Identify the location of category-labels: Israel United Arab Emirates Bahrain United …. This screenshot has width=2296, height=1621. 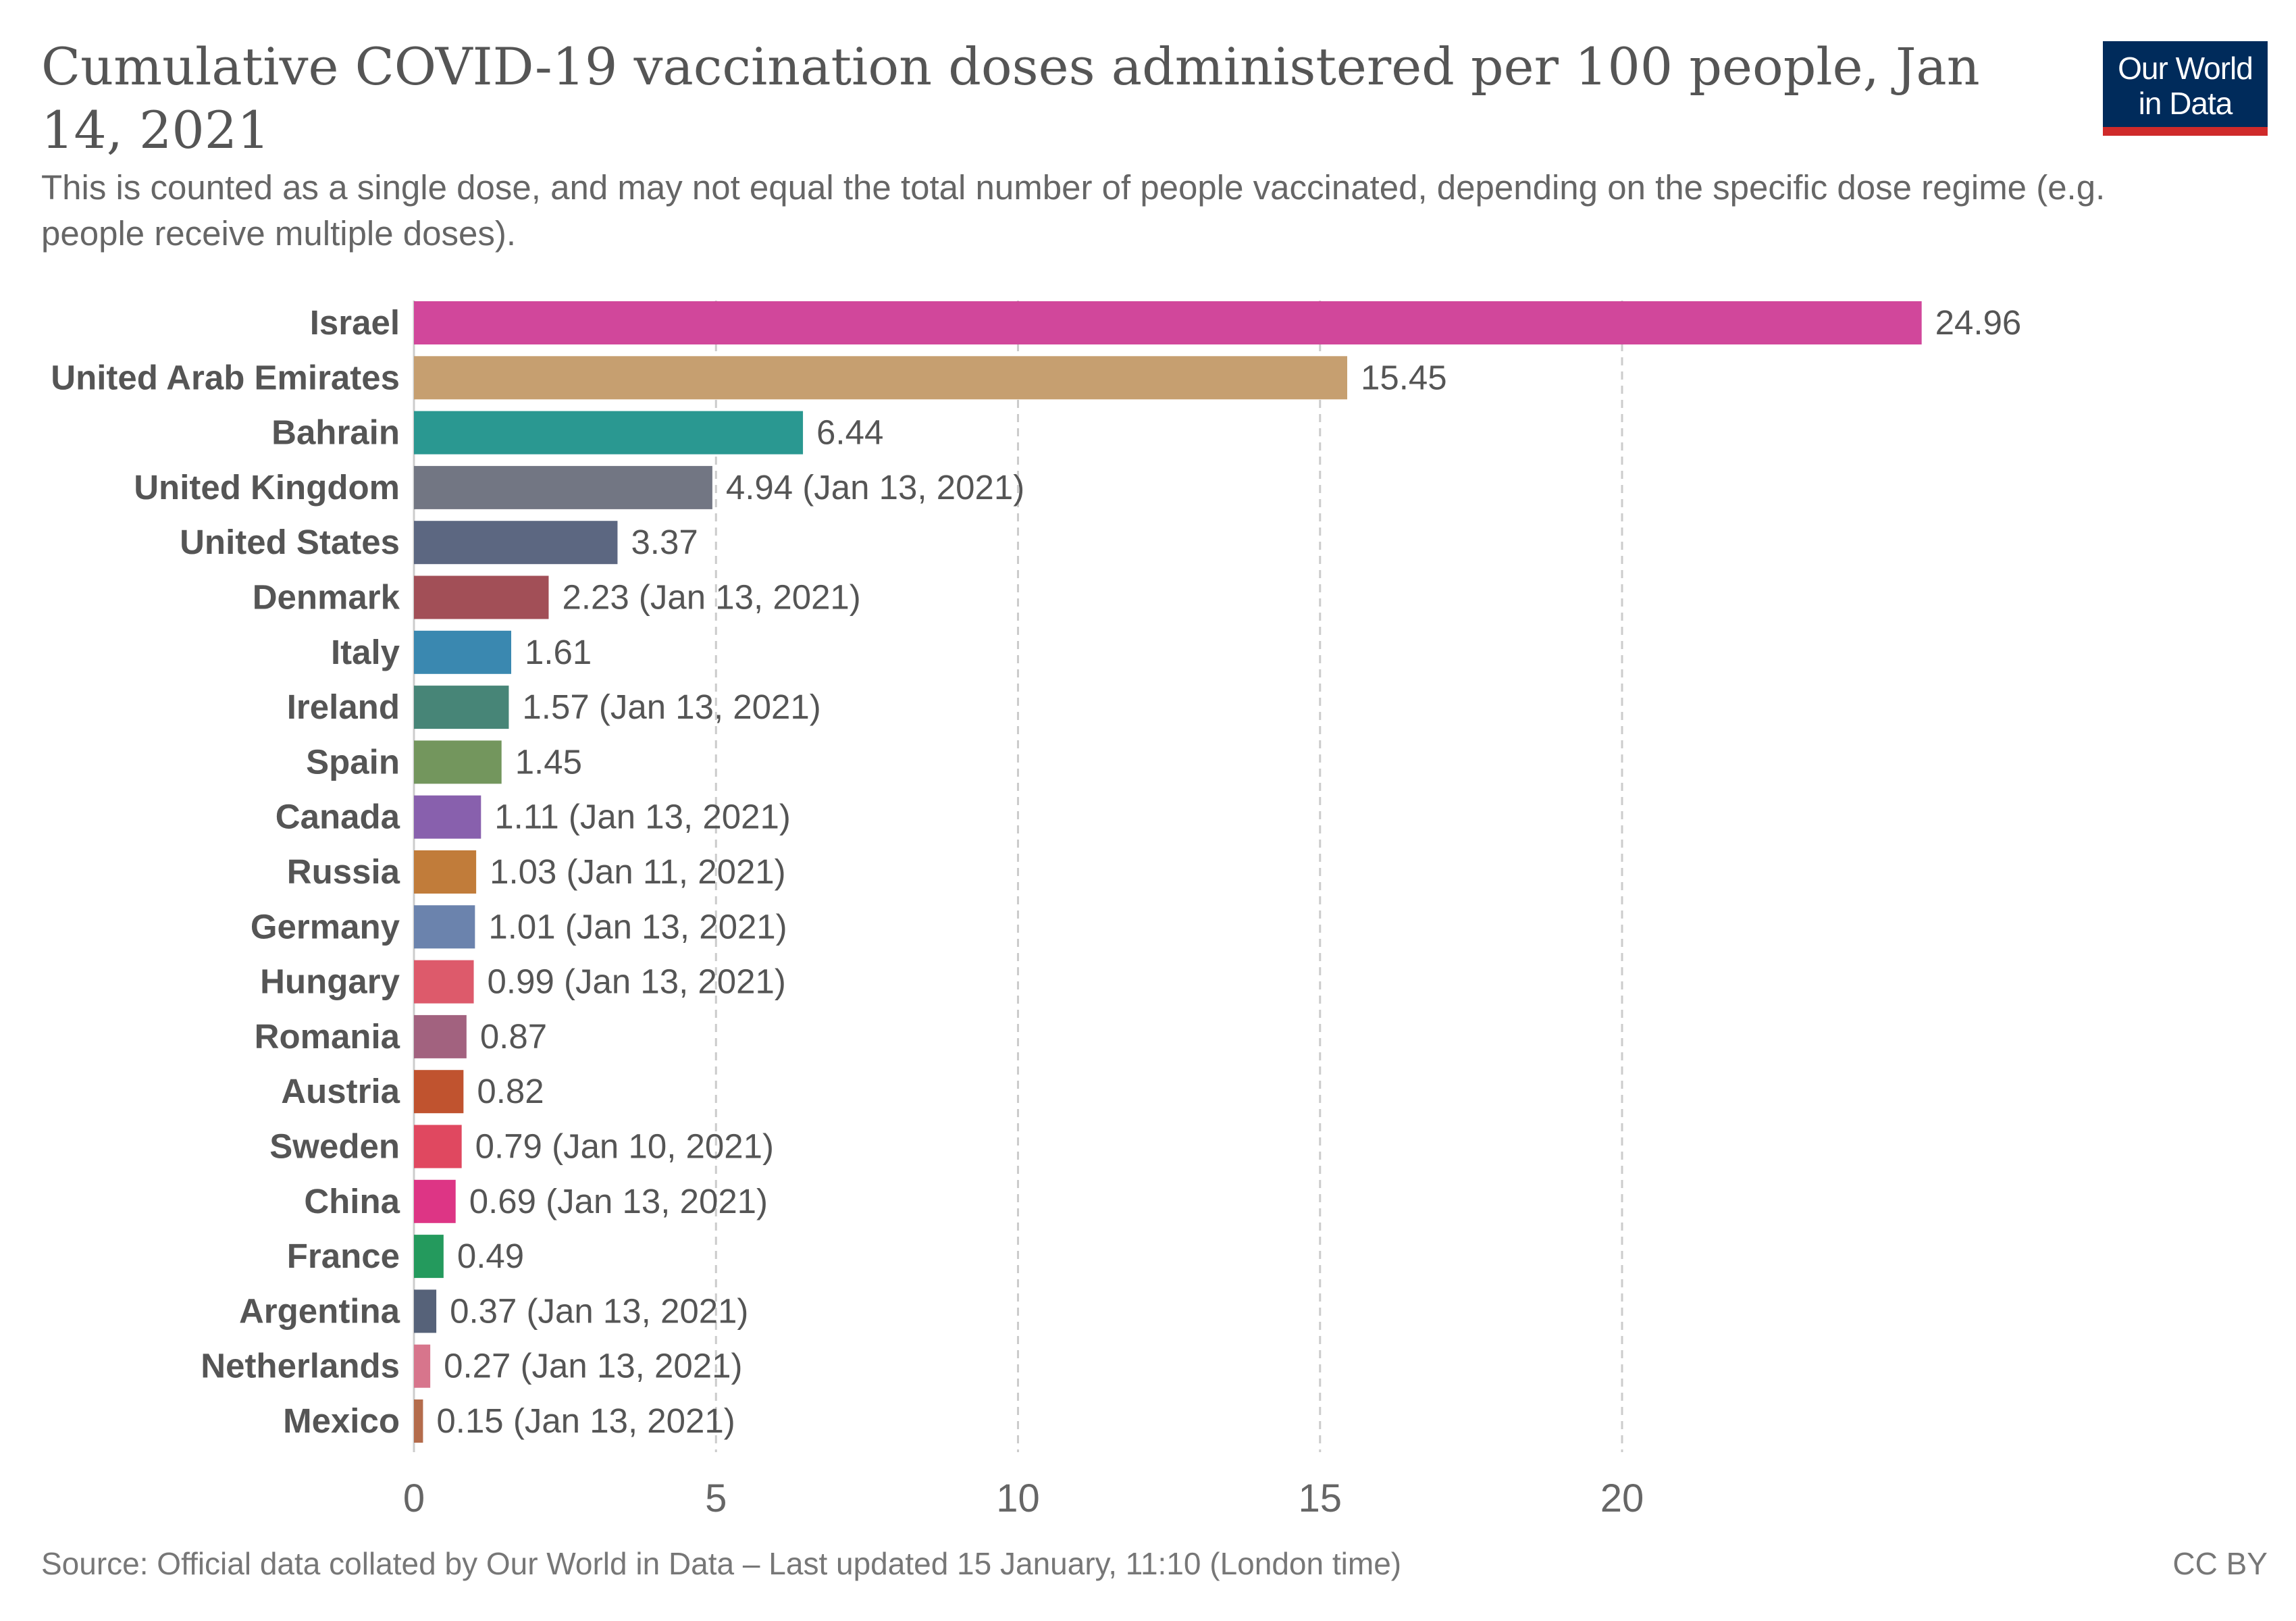
(225, 871).